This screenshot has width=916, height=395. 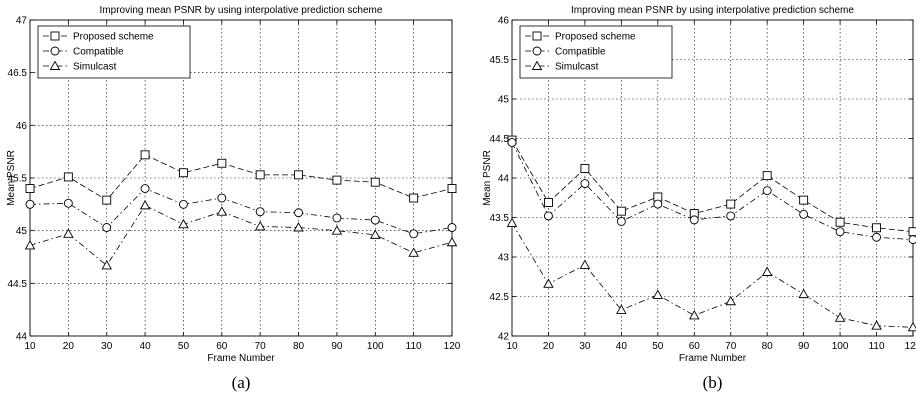 What do you see at coordinates (184, 346) in the screenshot?
I see `x-tick-label: 50` at bounding box center [184, 346].